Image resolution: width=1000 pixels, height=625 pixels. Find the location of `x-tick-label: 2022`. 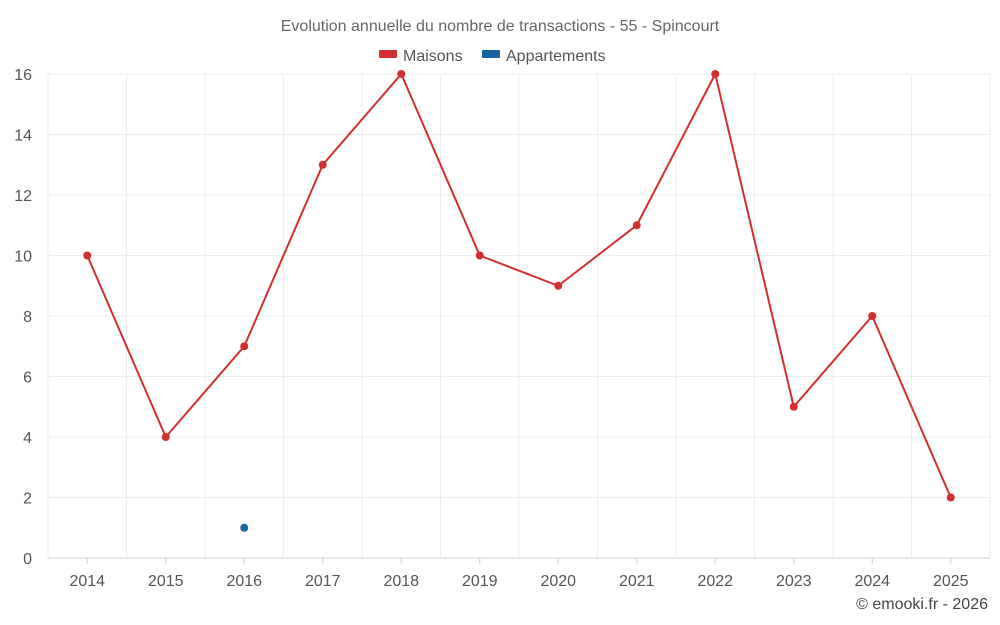

x-tick-label: 2022 is located at coordinates (715, 581).